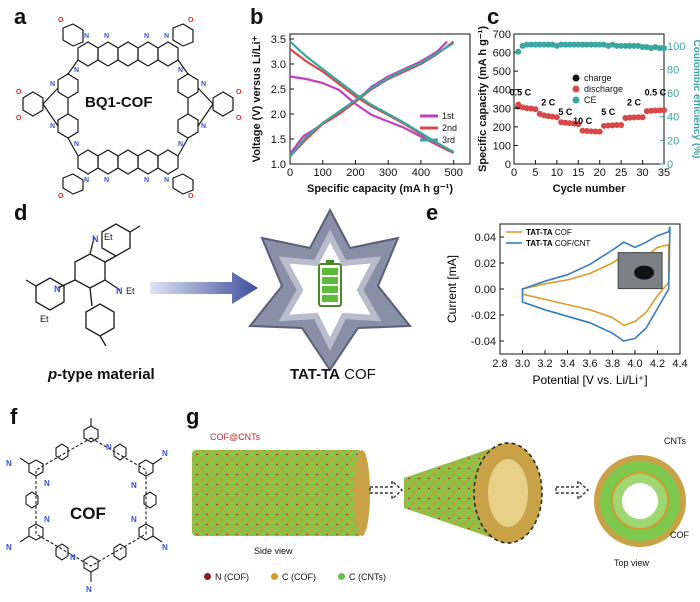 The image size is (700, 602). Describe the element at coordinates (640, 501) in the screenshot. I see `cnt-top-view` at that location.